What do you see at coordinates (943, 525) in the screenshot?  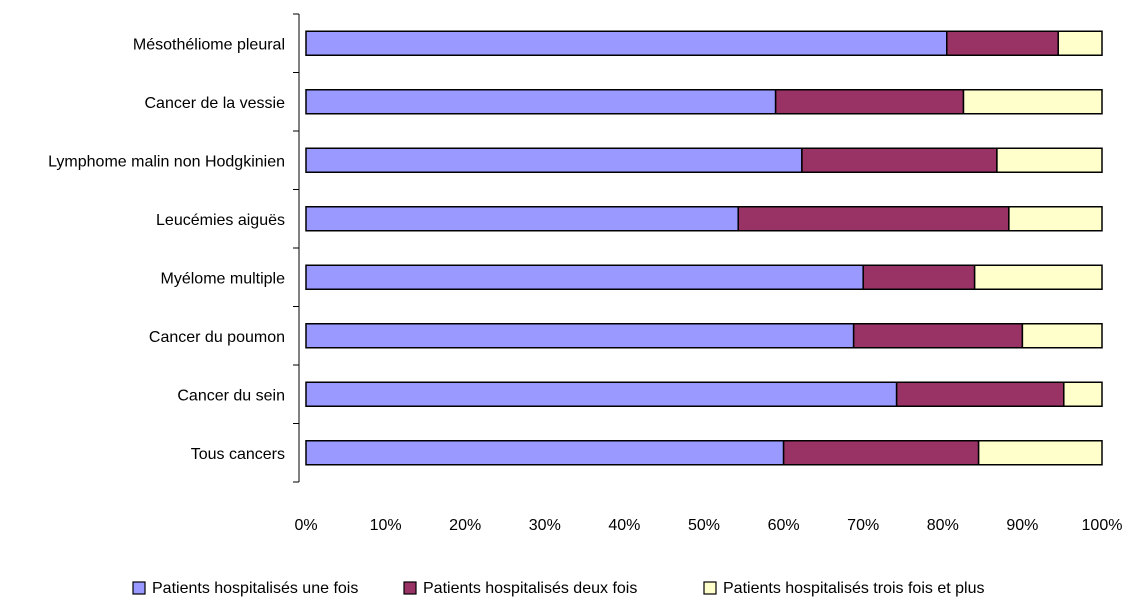 I see `x-tick-label: 80%` at bounding box center [943, 525].